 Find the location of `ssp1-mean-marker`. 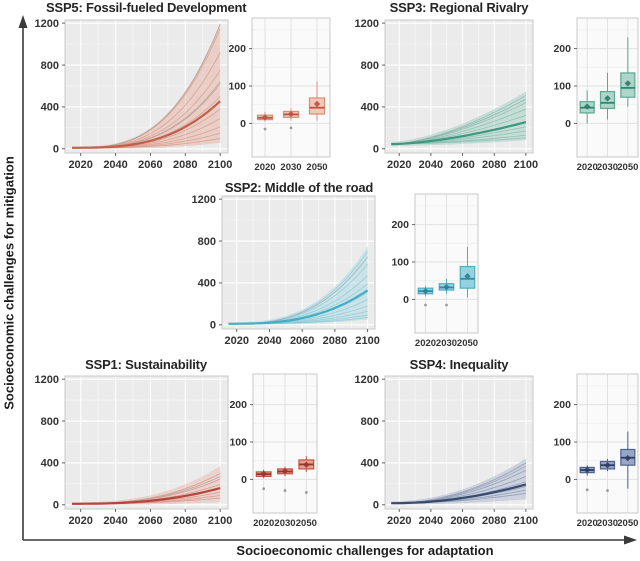

ssp1-mean-marker is located at coordinates (306, 464).